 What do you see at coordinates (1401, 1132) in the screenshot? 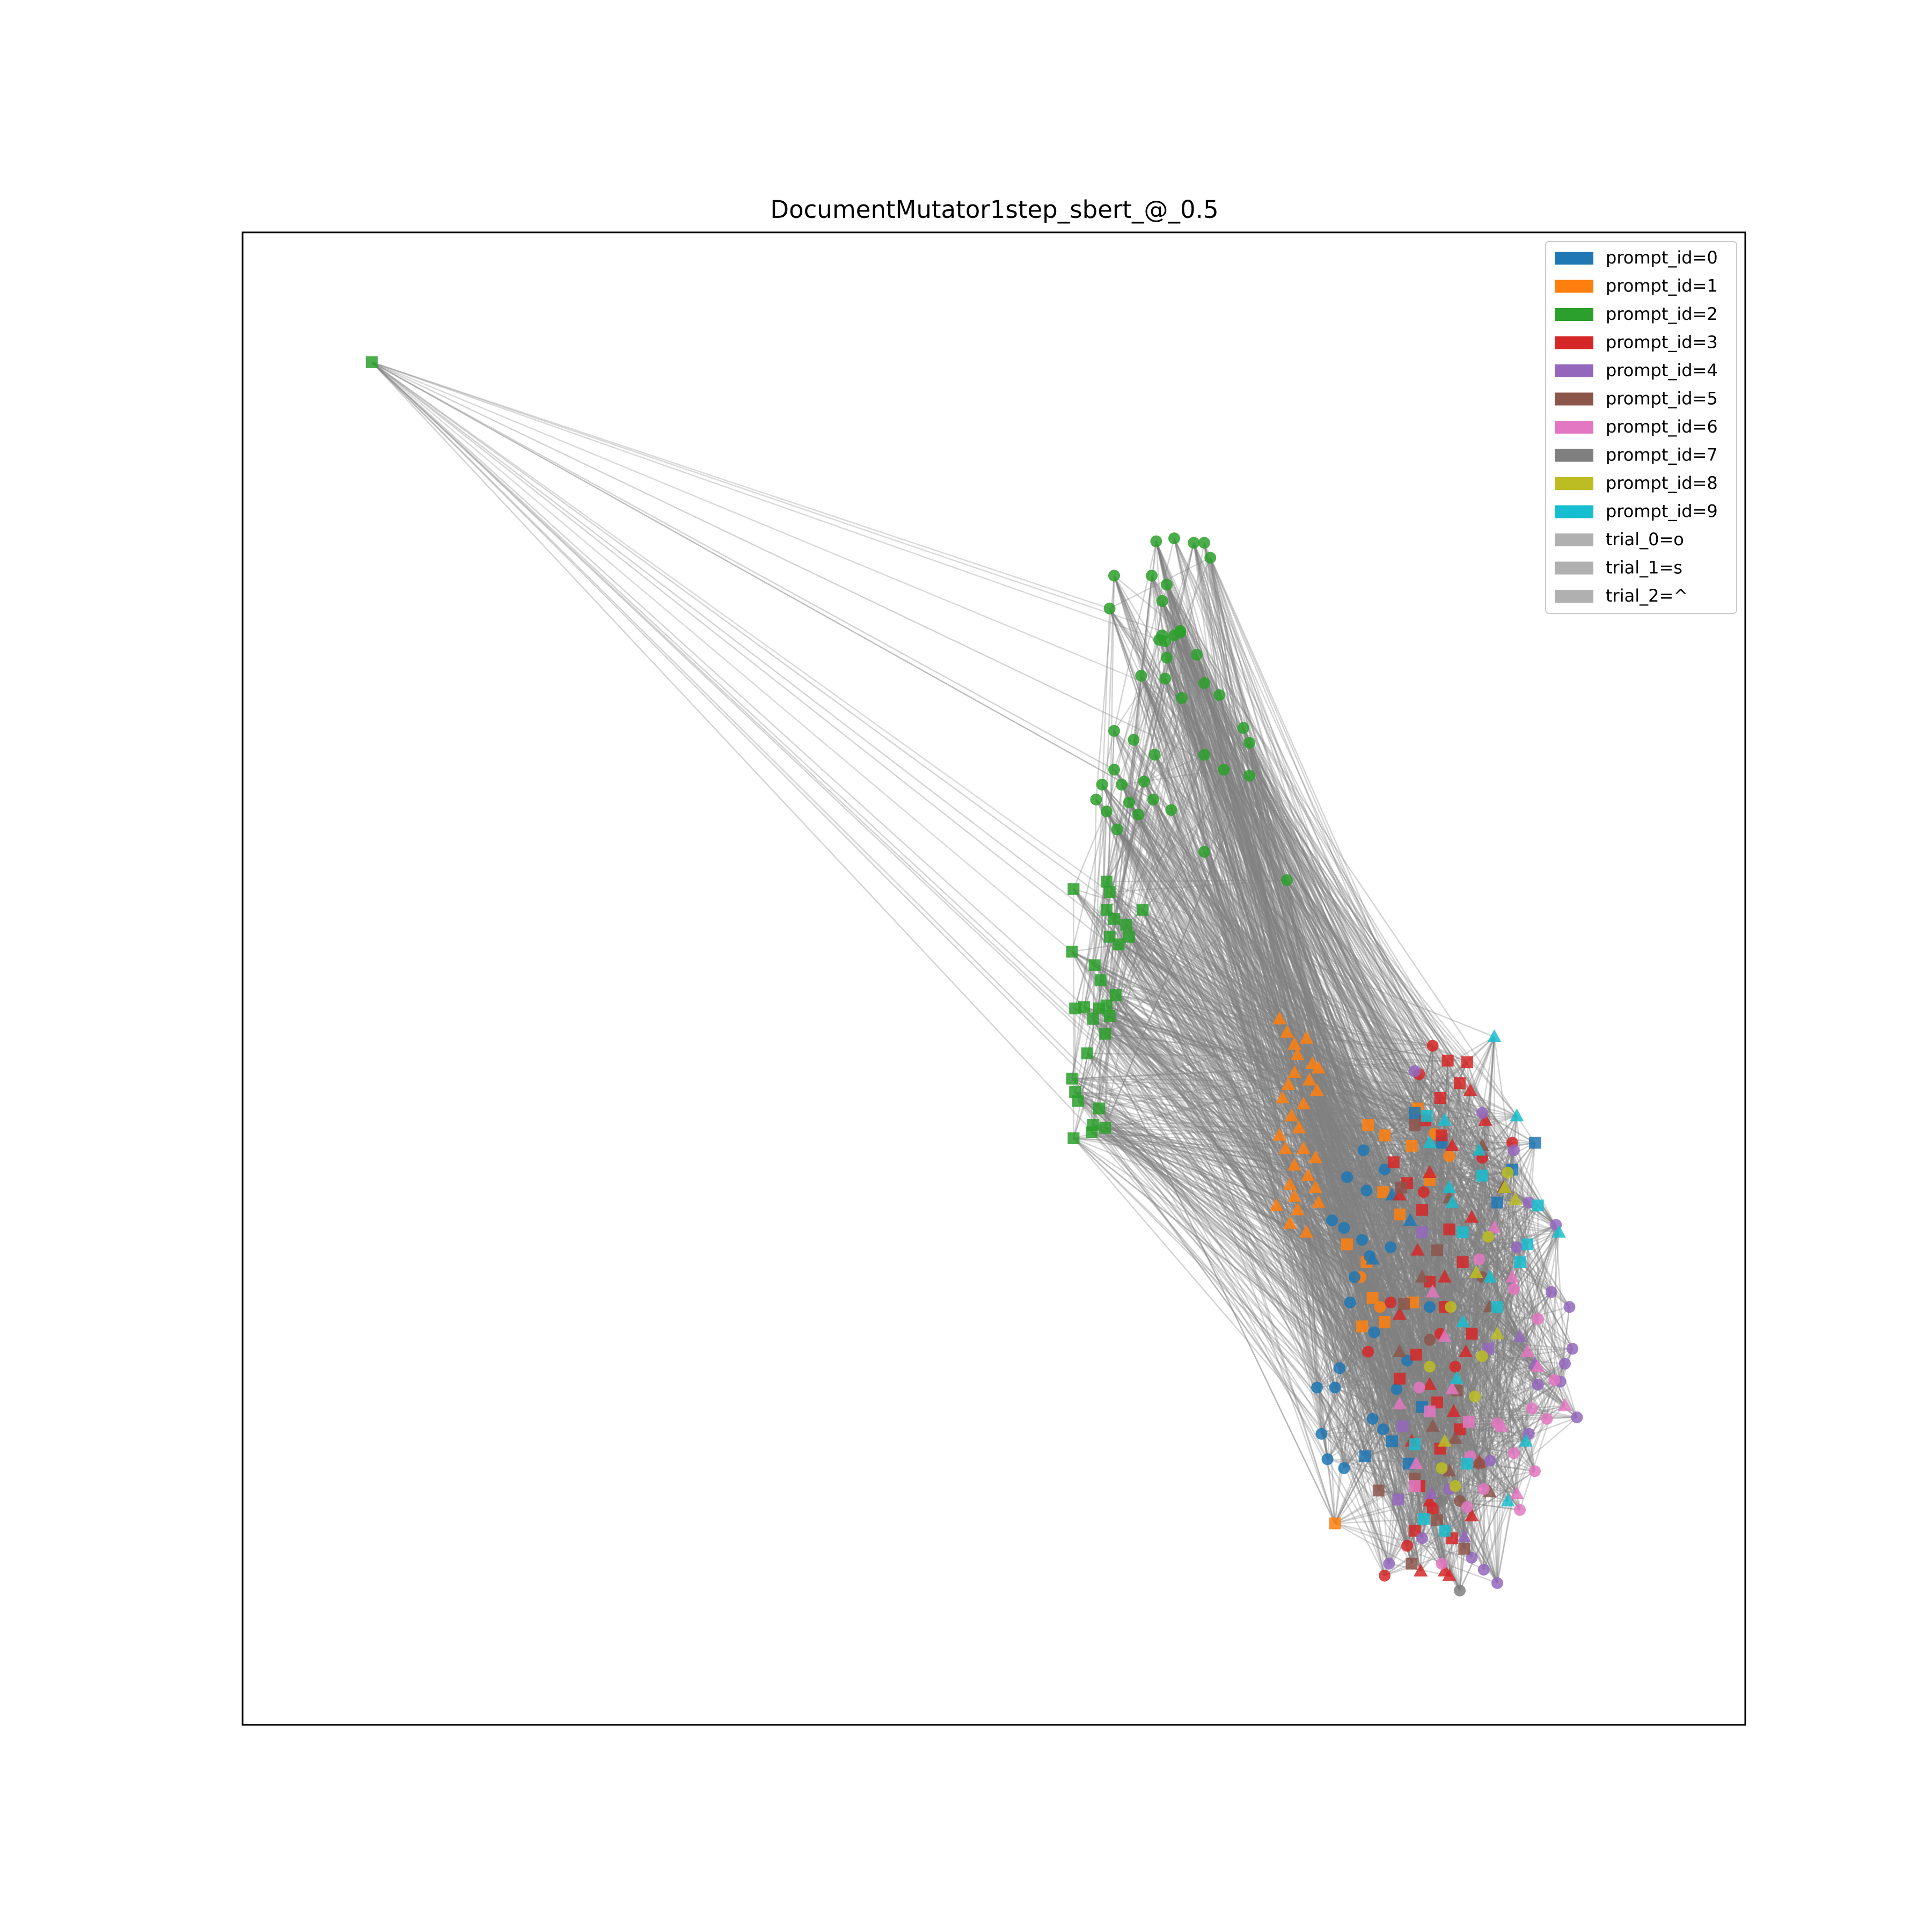
I see `graph-edge-2079` at bounding box center [1401, 1132].